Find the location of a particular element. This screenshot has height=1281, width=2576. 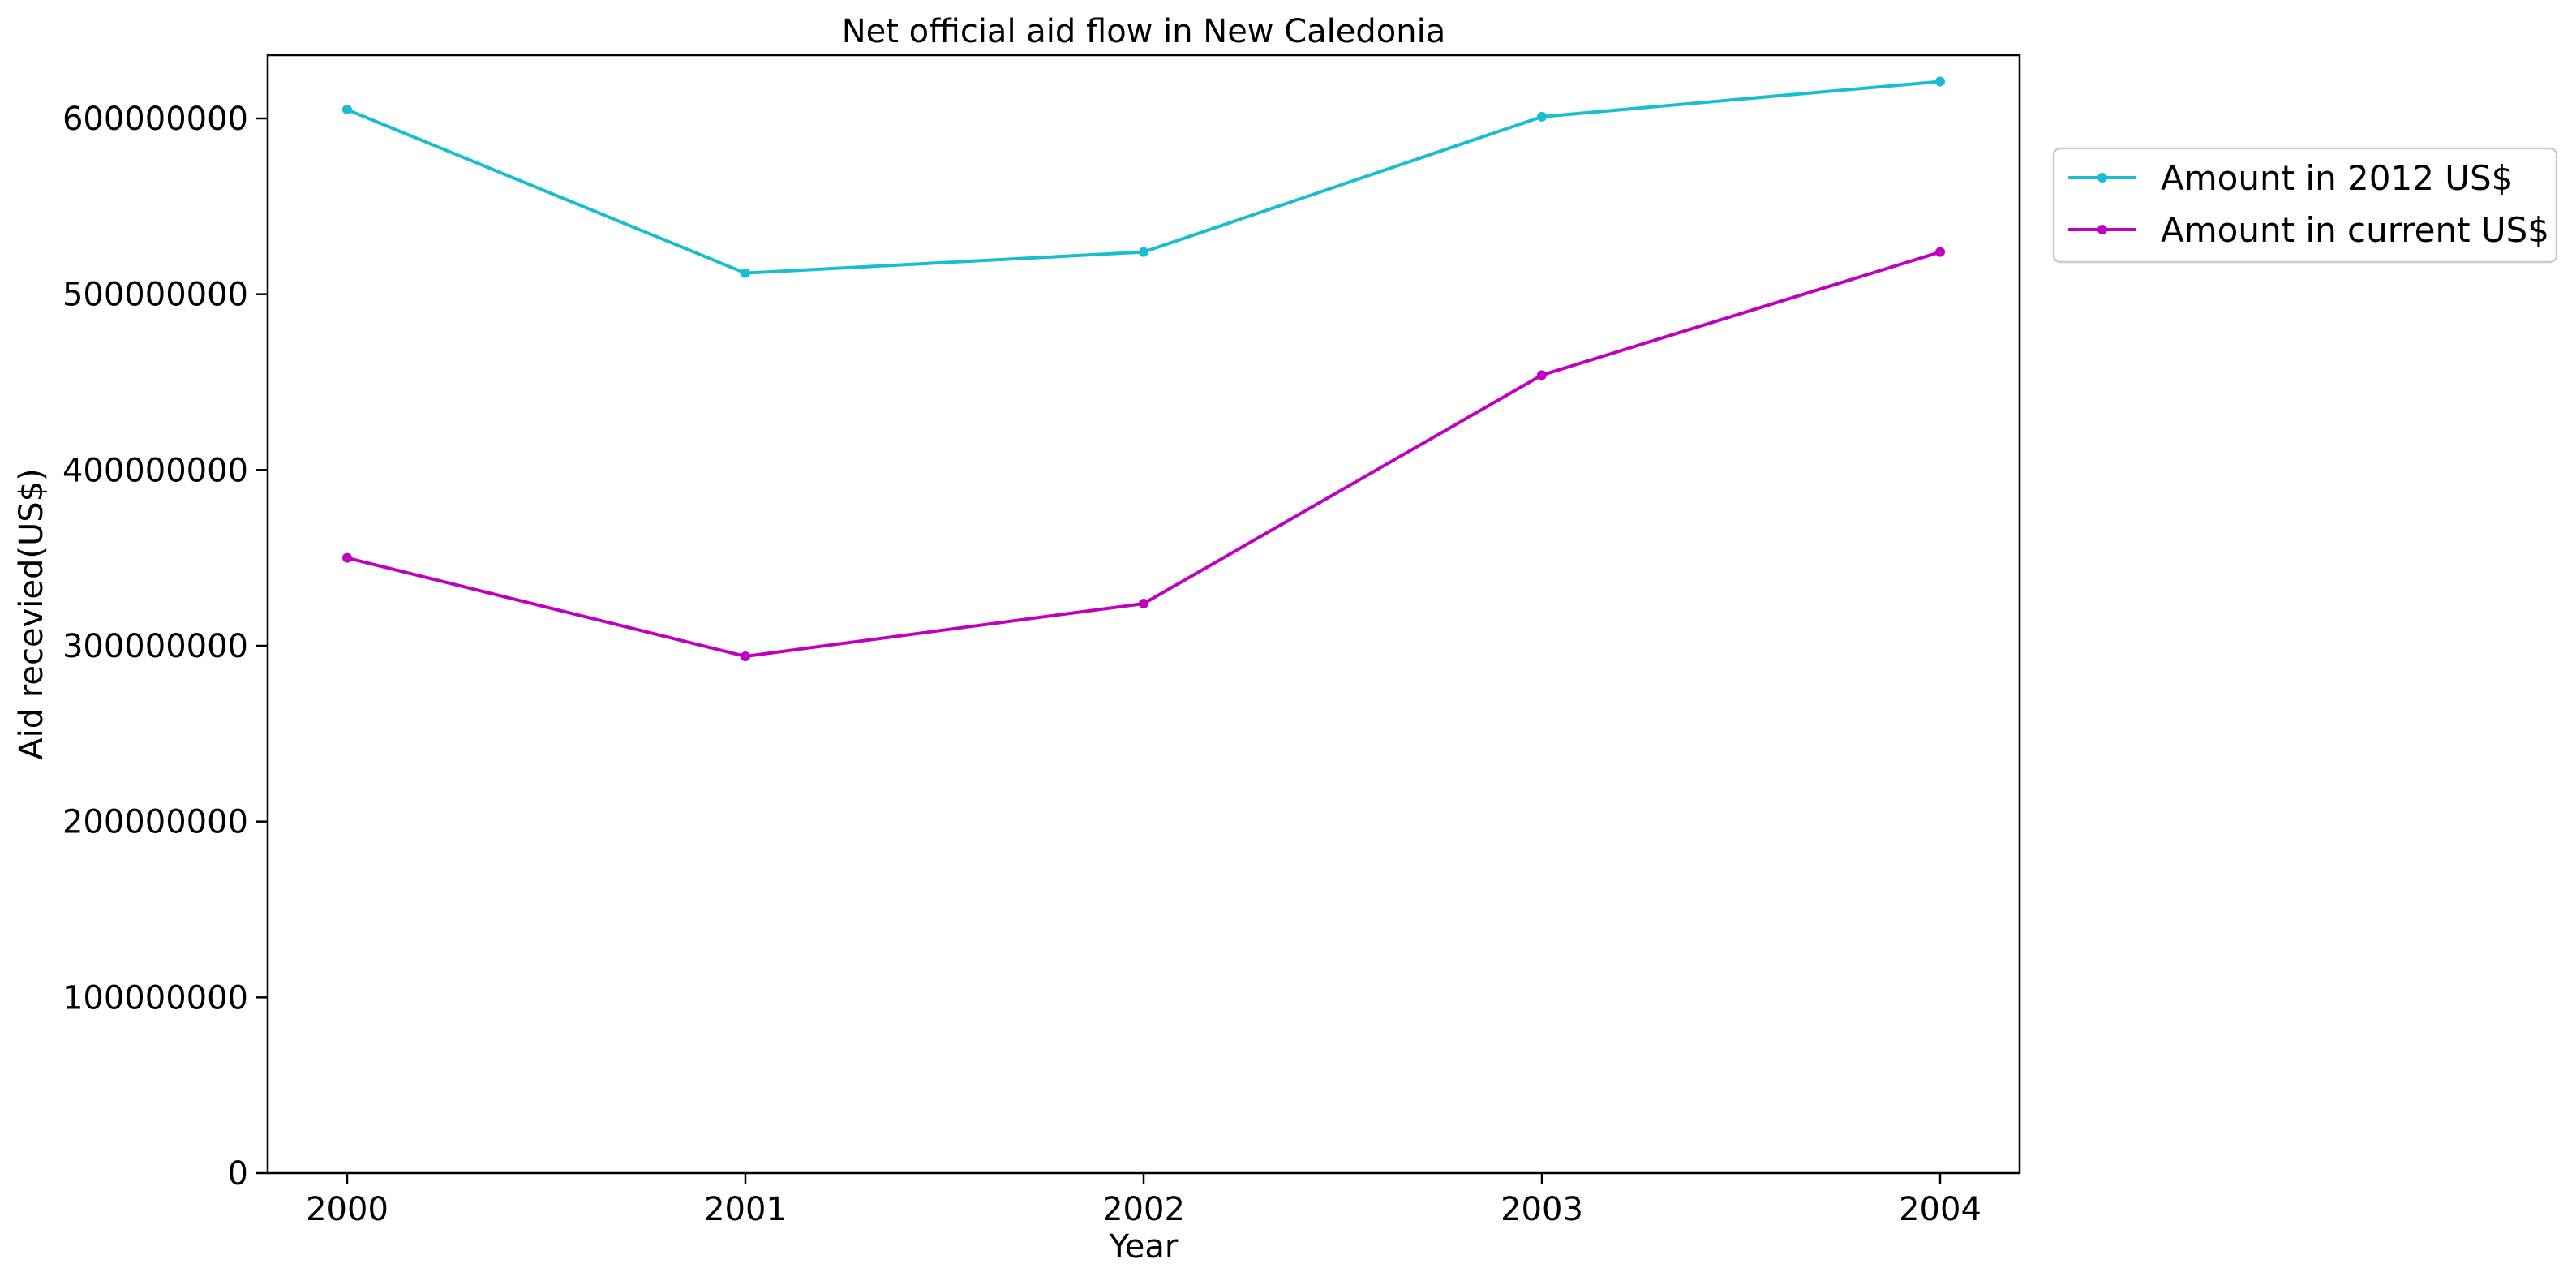

legend-marker-current-usd is located at coordinates (2102, 229).